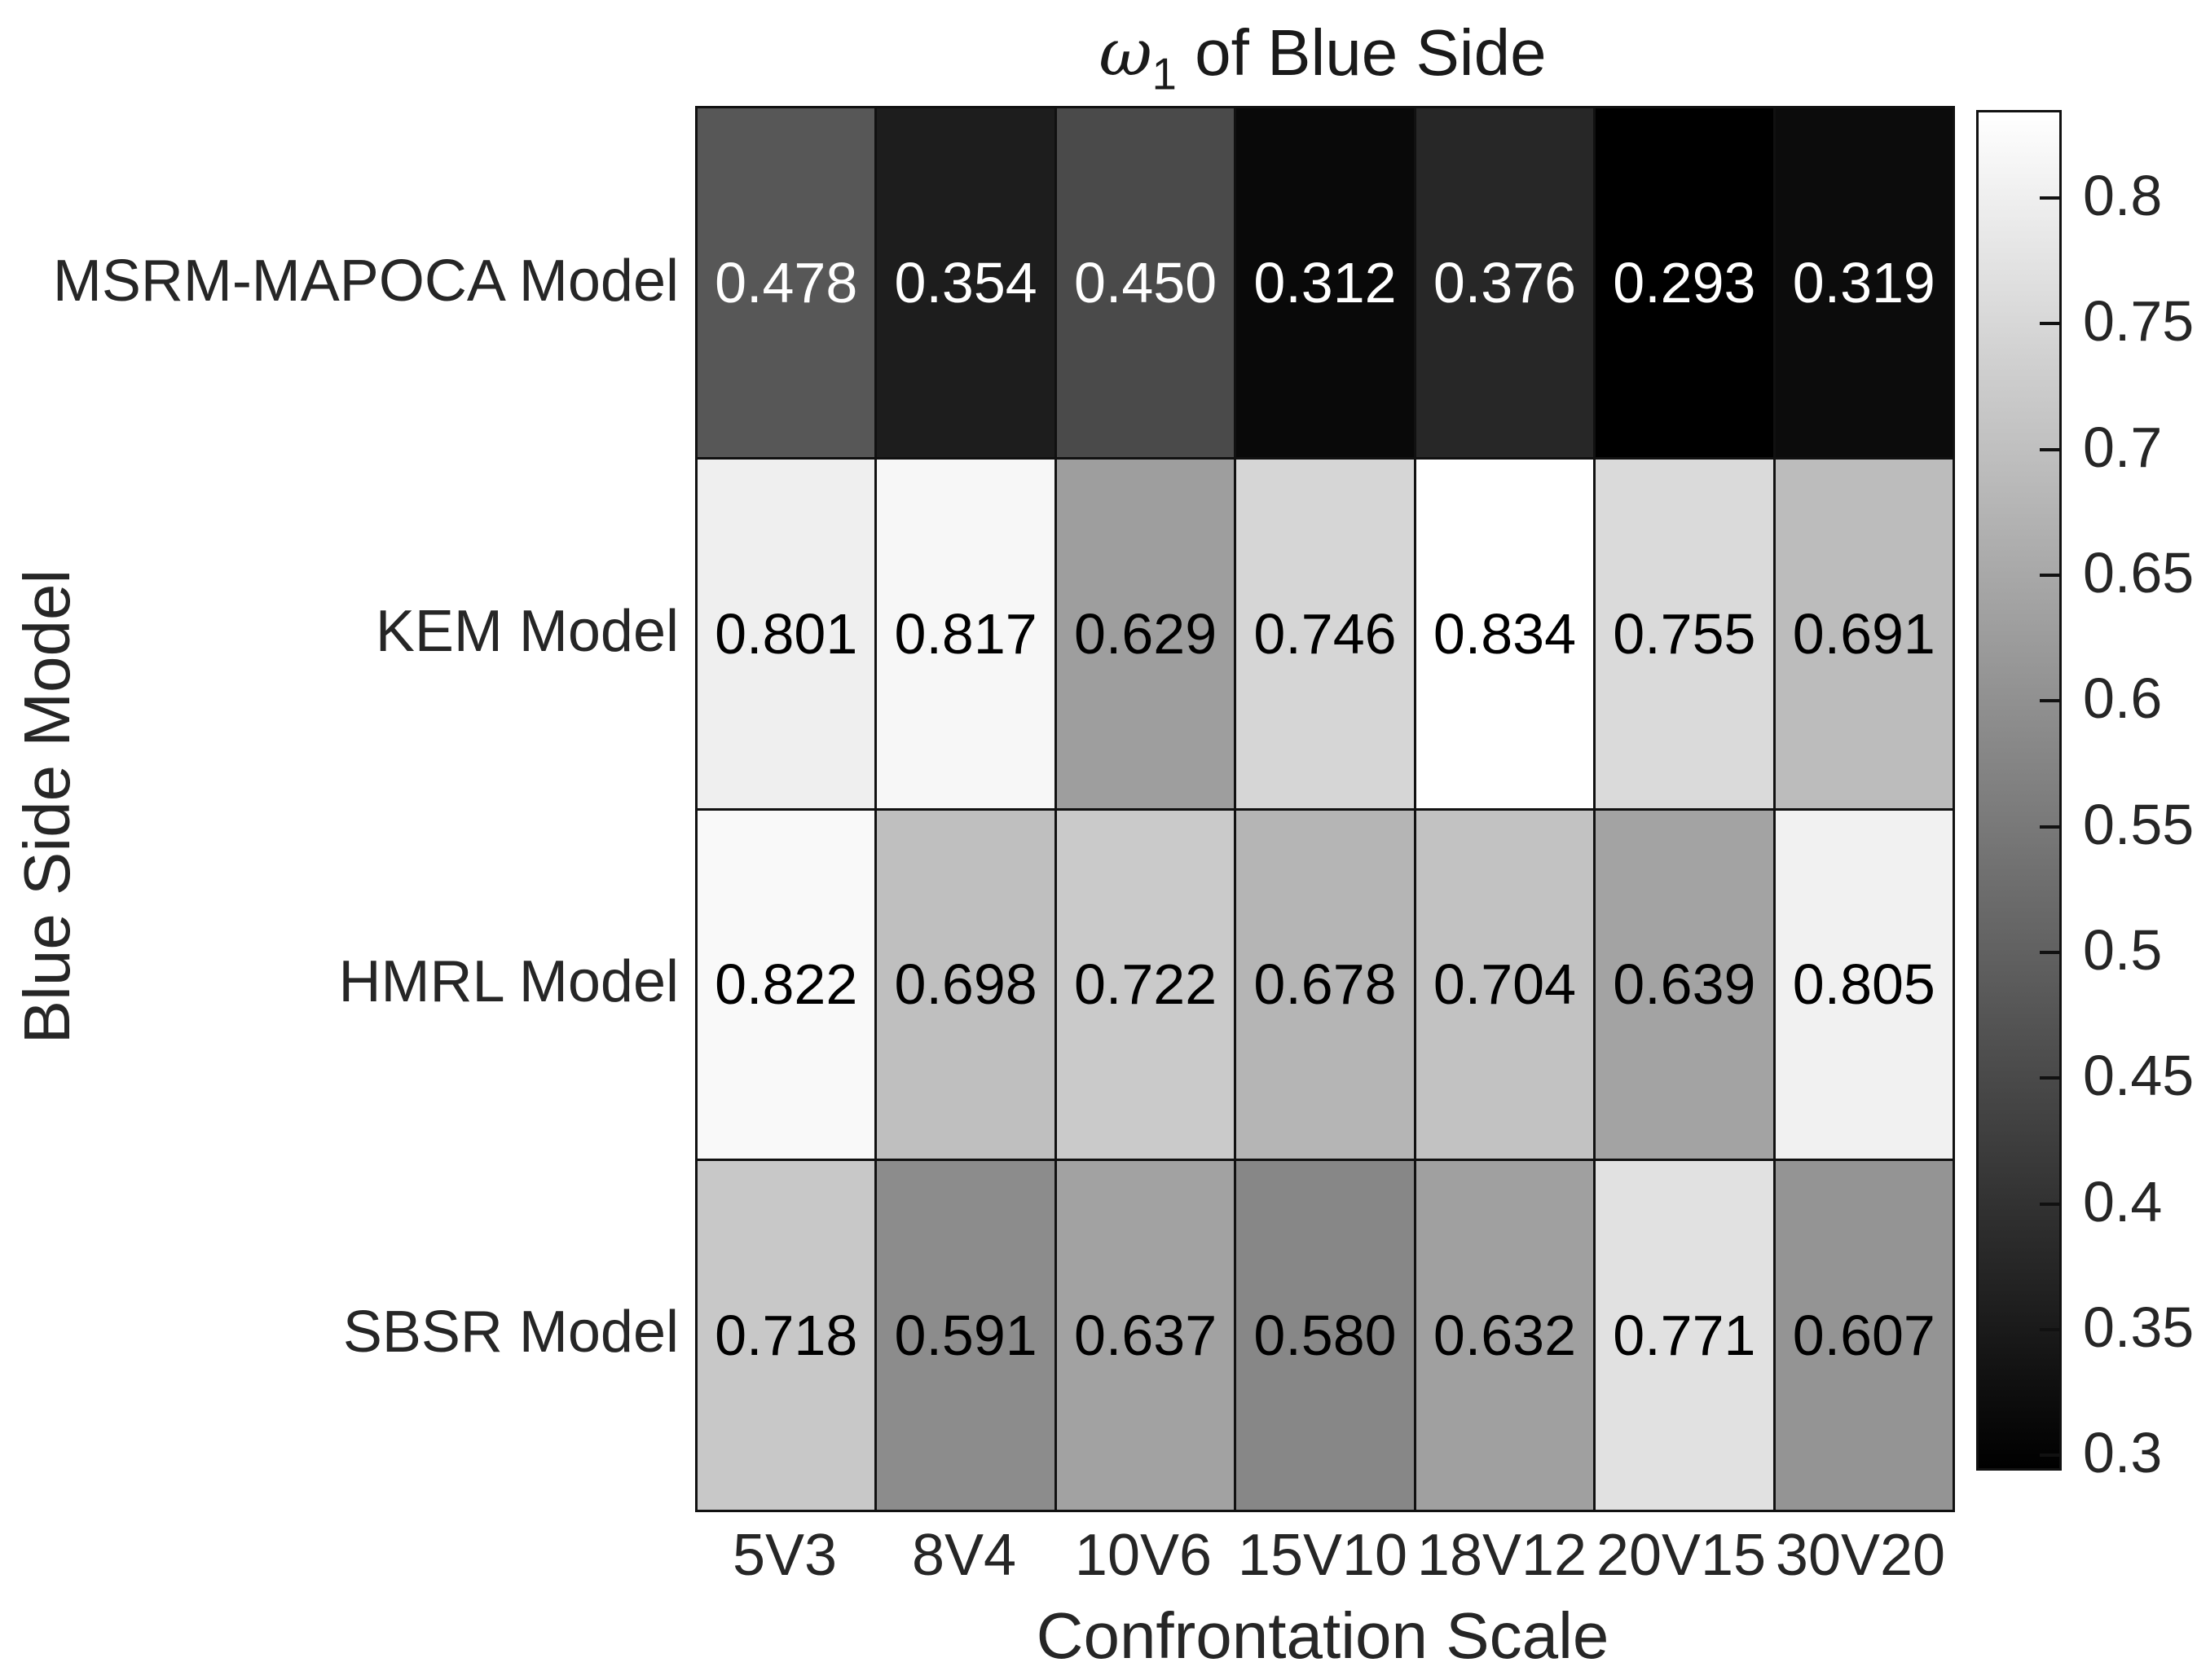 Image resolution: width=2197 pixels, height=1680 pixels. I want to click on colorbar-tick-label: 0.7, so click(2123, 447).